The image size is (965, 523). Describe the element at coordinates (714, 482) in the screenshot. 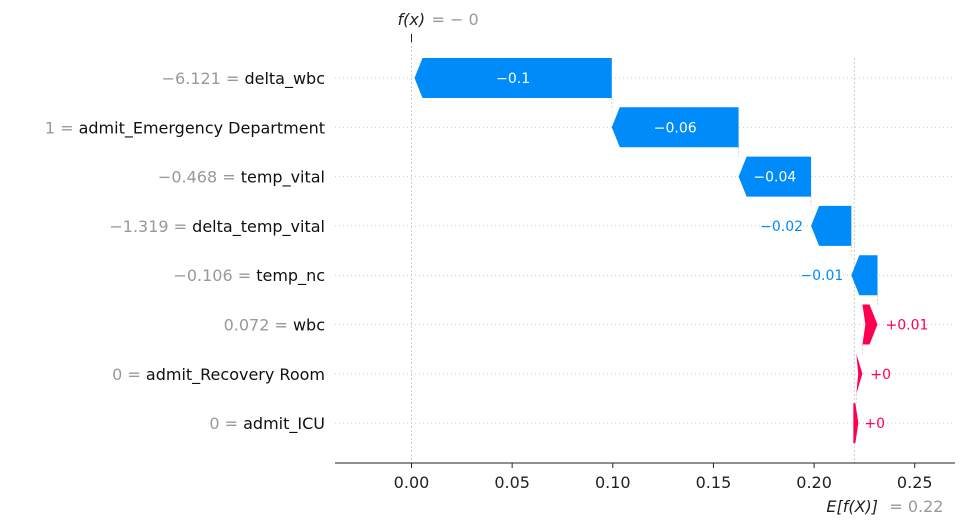

I see `x-tick-label: 0.15` at that location.